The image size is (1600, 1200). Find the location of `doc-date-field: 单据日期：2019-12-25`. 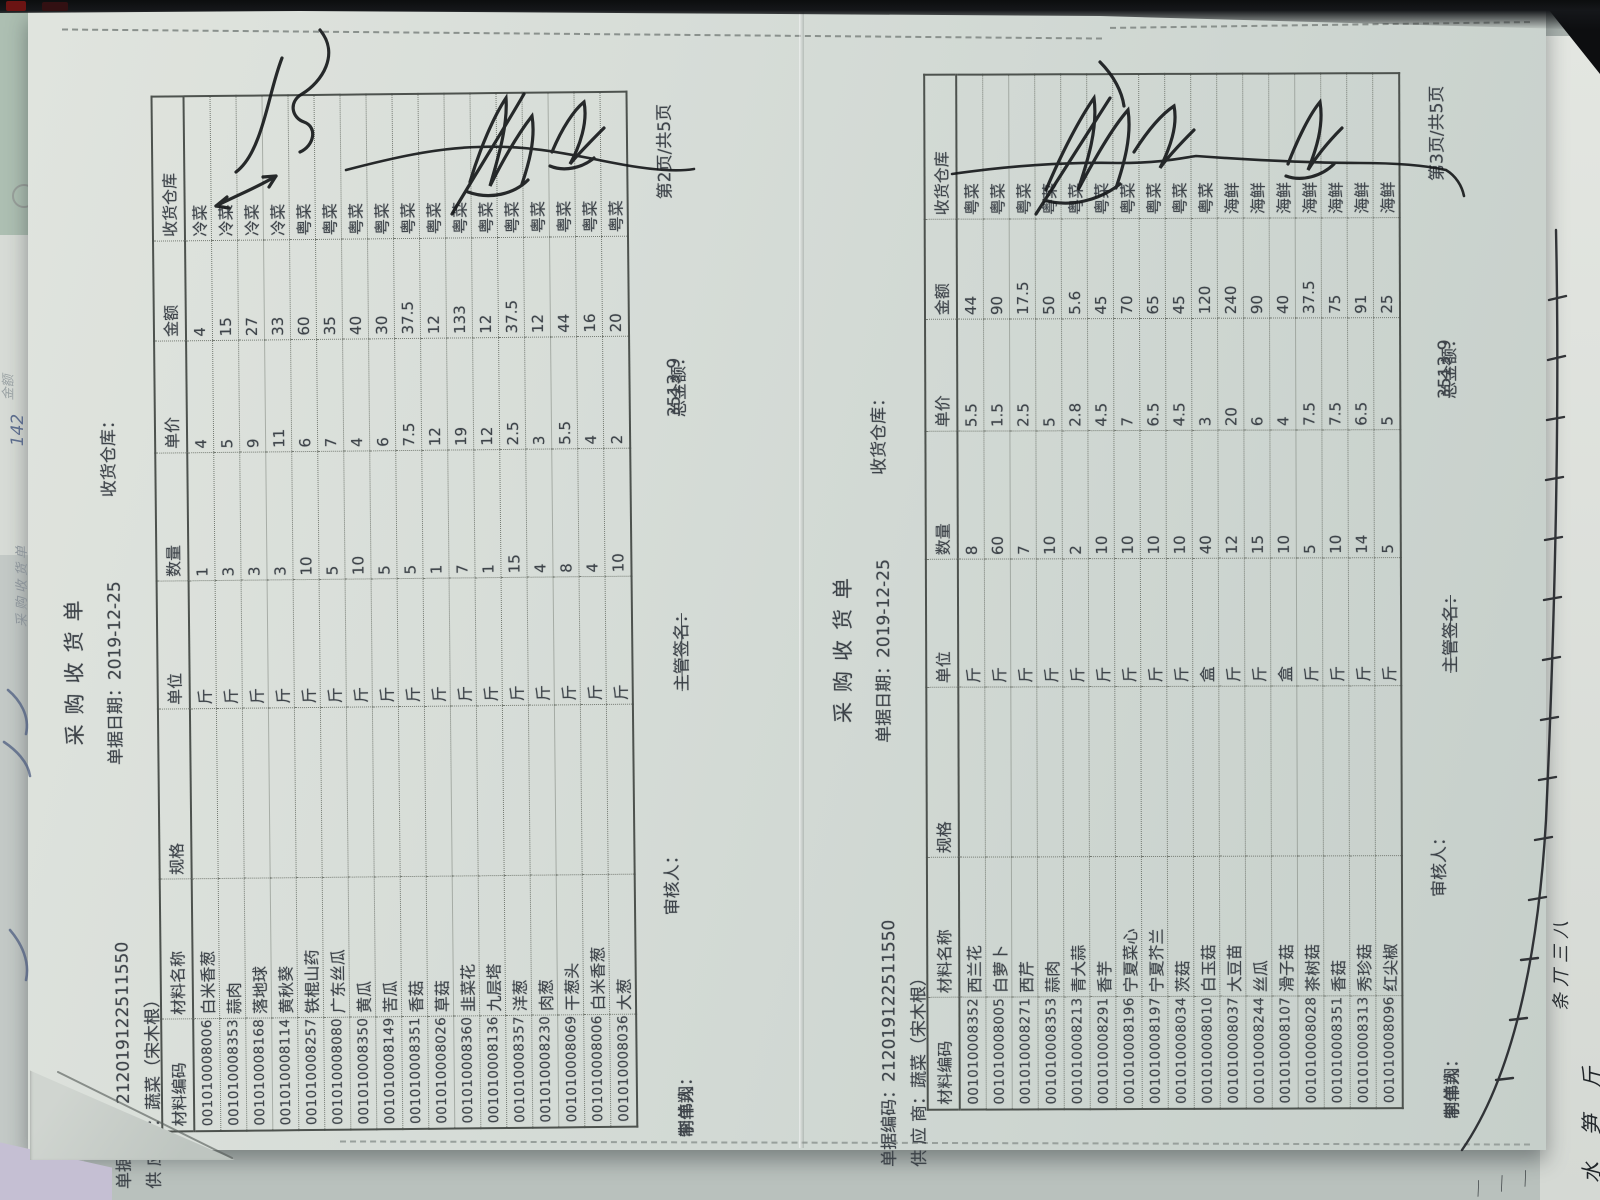

doc-date-field: 单据日期：2019-12-25 is located at coordinates (113, 673).